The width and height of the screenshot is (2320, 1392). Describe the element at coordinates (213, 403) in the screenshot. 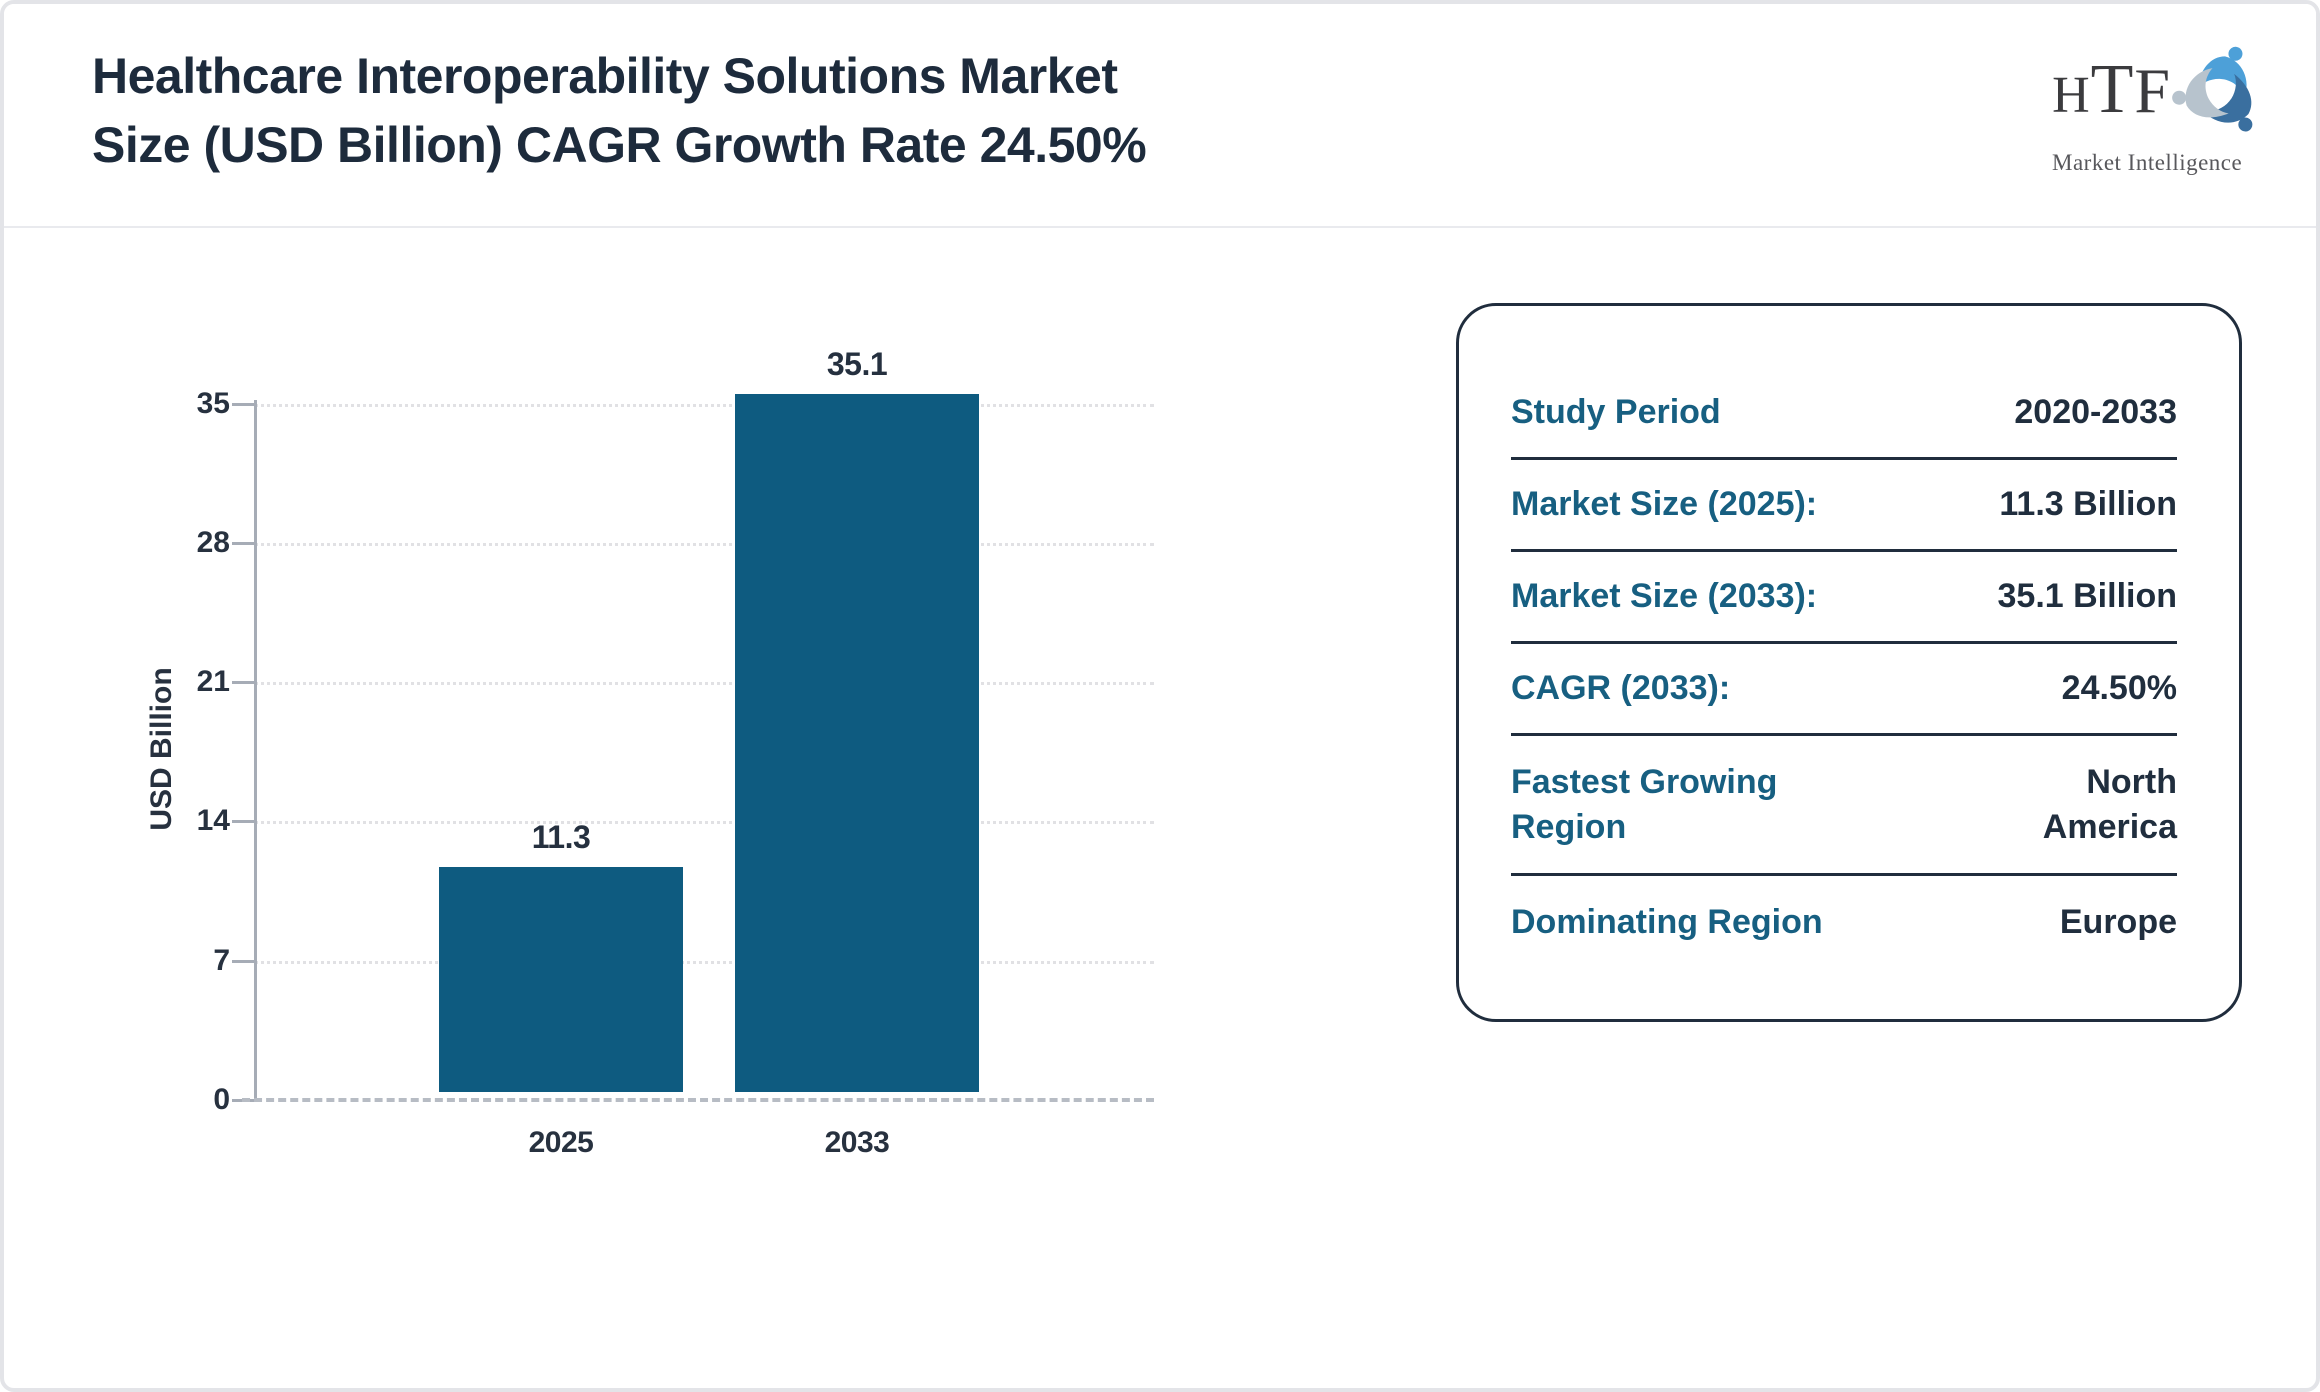

I see `y-tick-35: 35` at that location.